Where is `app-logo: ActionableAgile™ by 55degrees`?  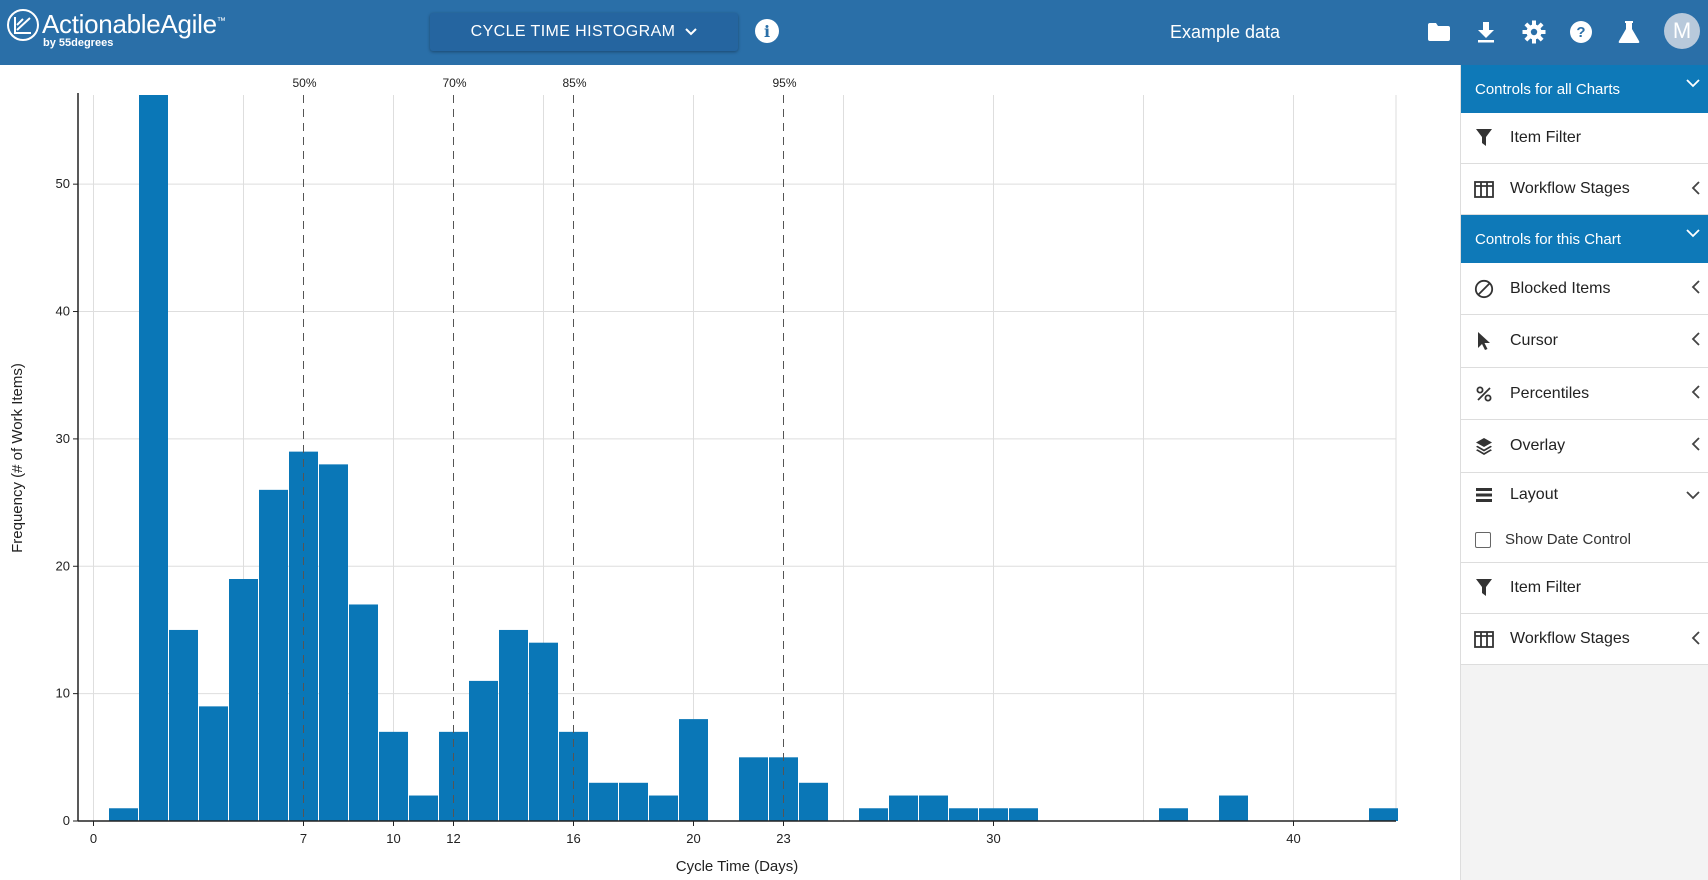
app-logo: ActionableAgile™ by 55degrees is located at coordinates (126, 28).